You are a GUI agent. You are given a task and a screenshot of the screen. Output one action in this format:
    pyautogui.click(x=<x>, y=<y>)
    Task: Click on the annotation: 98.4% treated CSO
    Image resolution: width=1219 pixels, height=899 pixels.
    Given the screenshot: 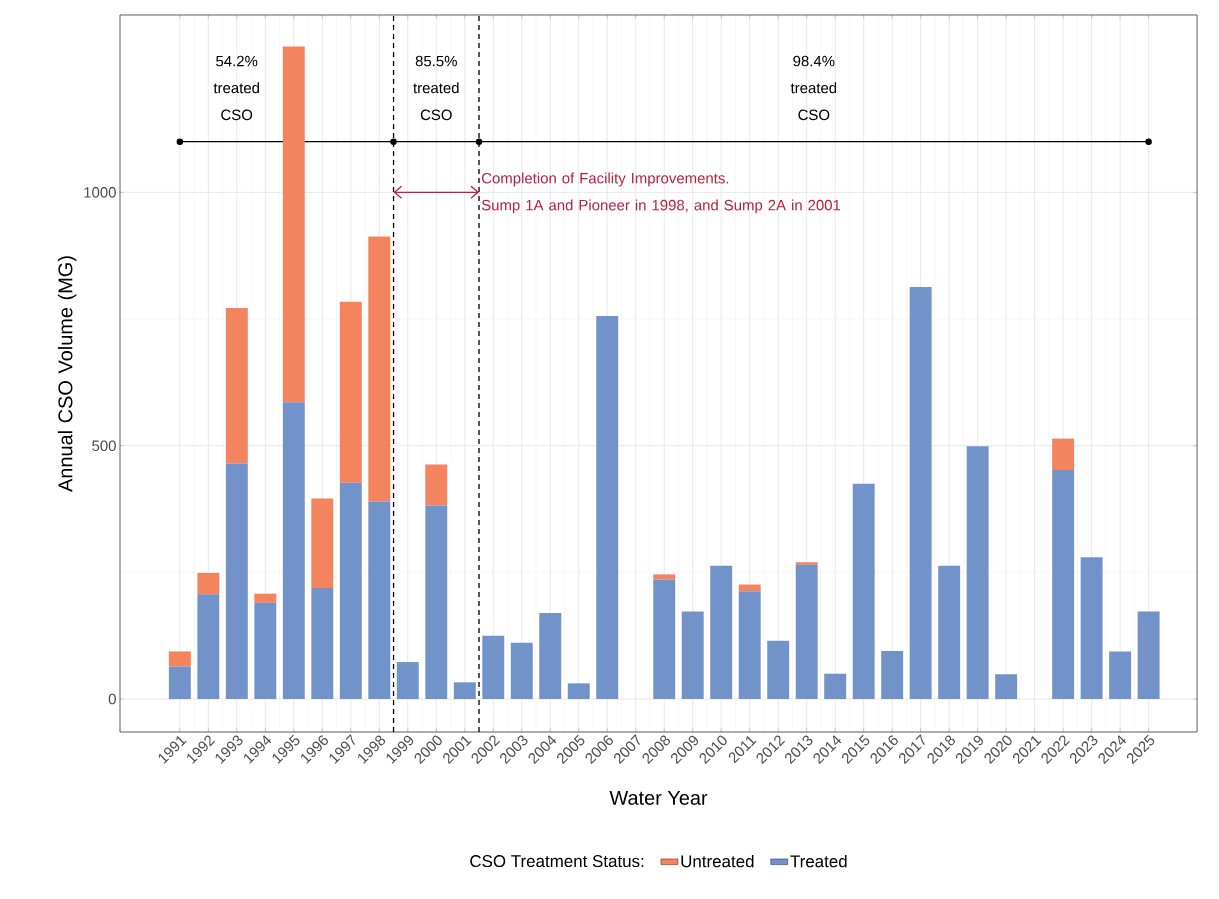 What is the action you would take?
    pyautogui.click(x=813, y=88)
    